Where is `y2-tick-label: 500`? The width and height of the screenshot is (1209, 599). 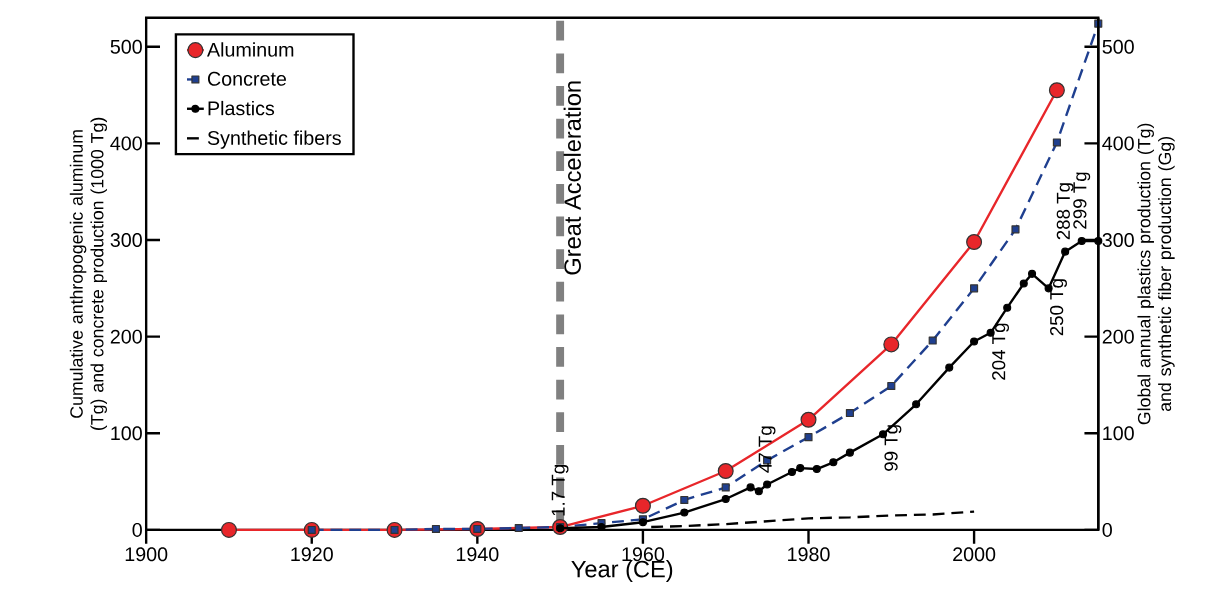
y2-tick-label: 500 is located at coordinates (1118, 46).